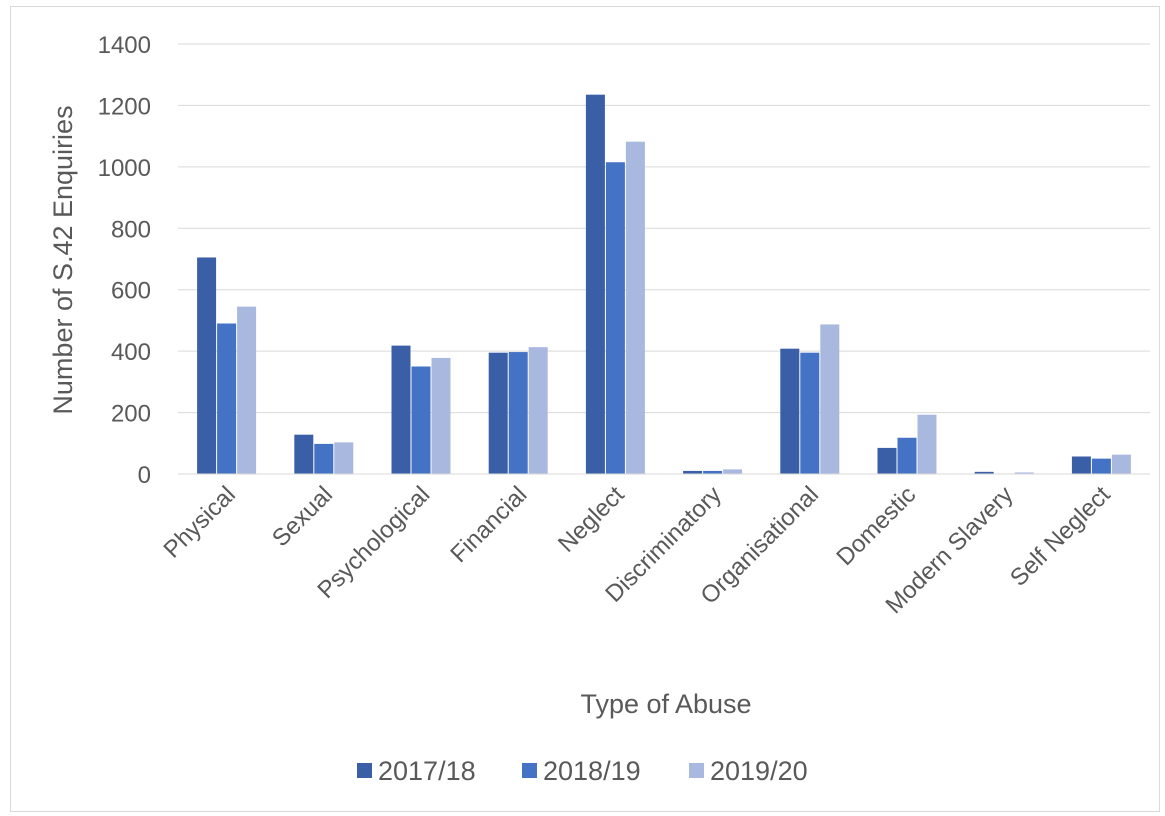 The height and width of the screenshot is (816, 1165). What do you see at coordinates (427, 771) in the screenshot?
I see `legend-label: 2017/18` at bounding box center [427, 771].